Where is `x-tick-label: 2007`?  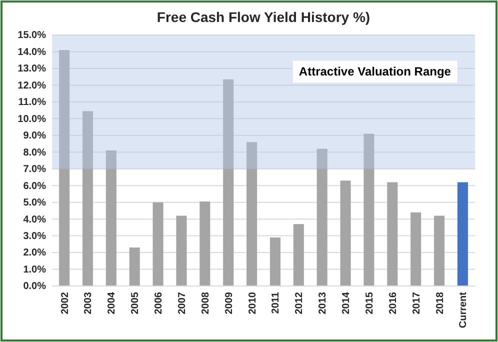 x-tick-label: 2007 is located at coordinates (182, 303).